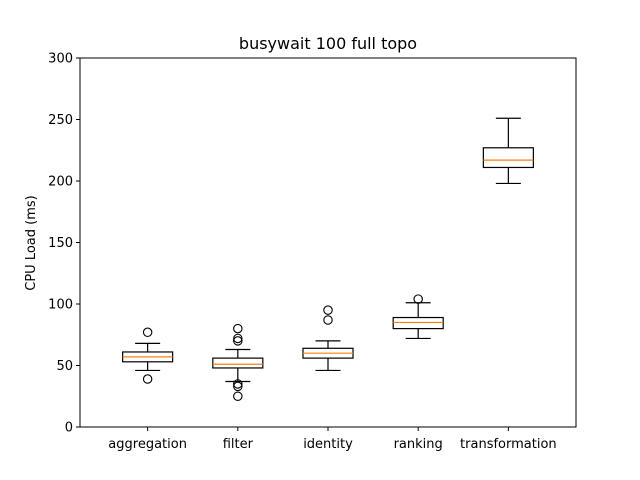 The height and width of the screenshot is (480, 640). I want to click on x-tick-label: filter, so click(238, 444).